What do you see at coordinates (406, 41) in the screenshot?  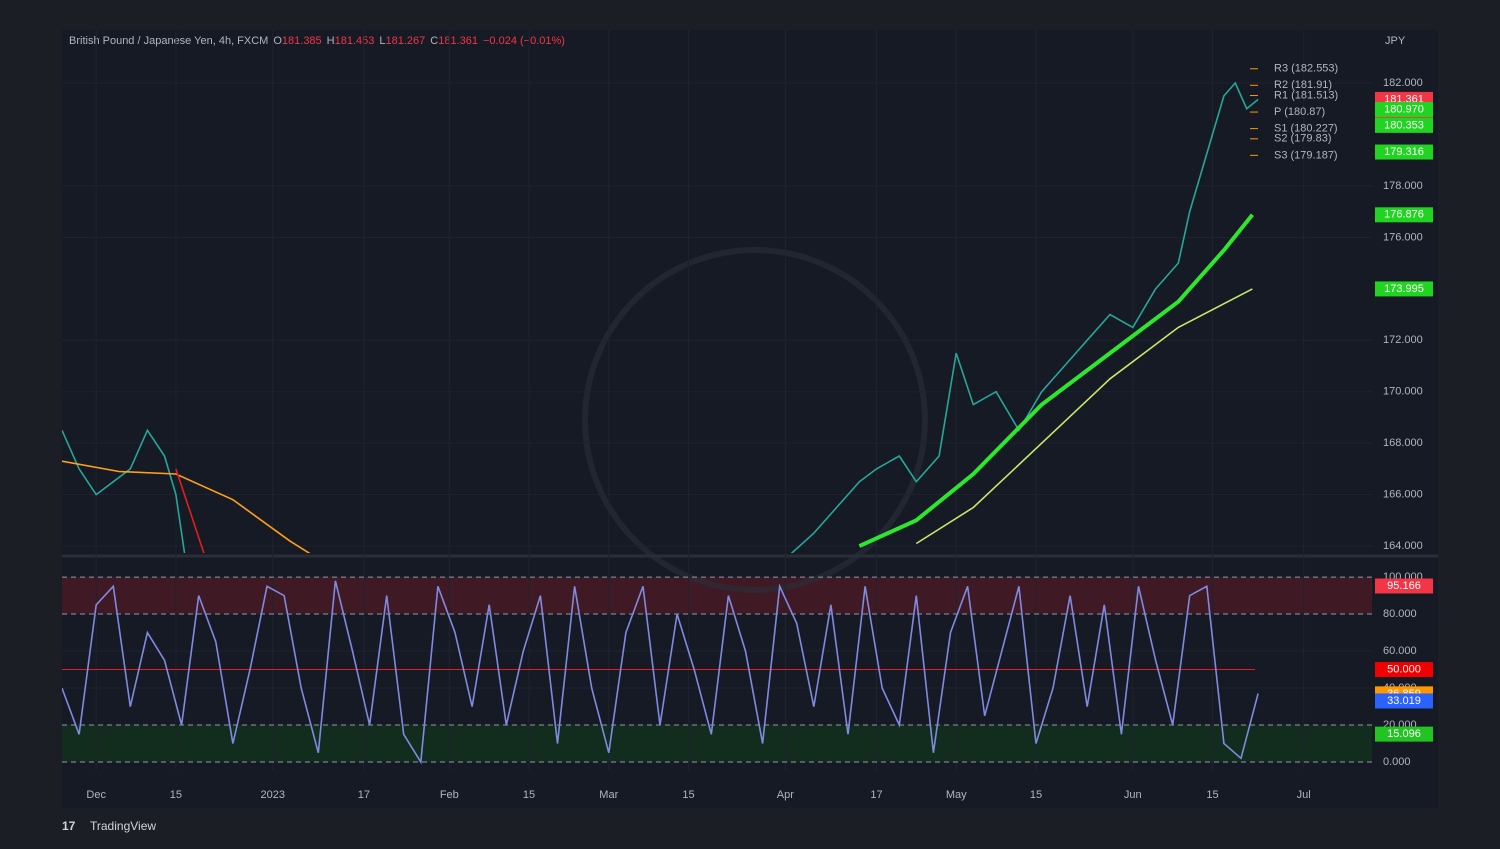 I see `ohlc-value: 181.267` at bounding box center [406, 41].